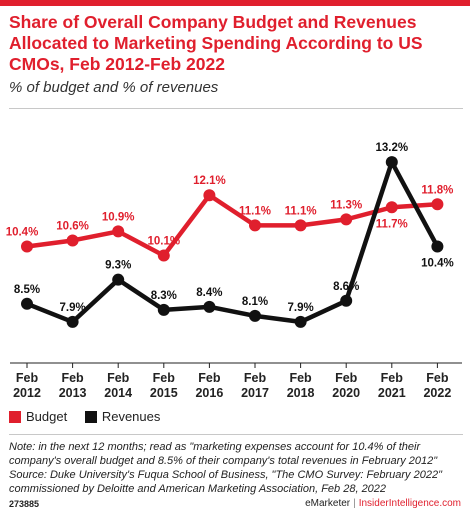  Describe the element at coordinates (346, 393) in the screenshot. I see `x-tick-label: 2020` at that location.